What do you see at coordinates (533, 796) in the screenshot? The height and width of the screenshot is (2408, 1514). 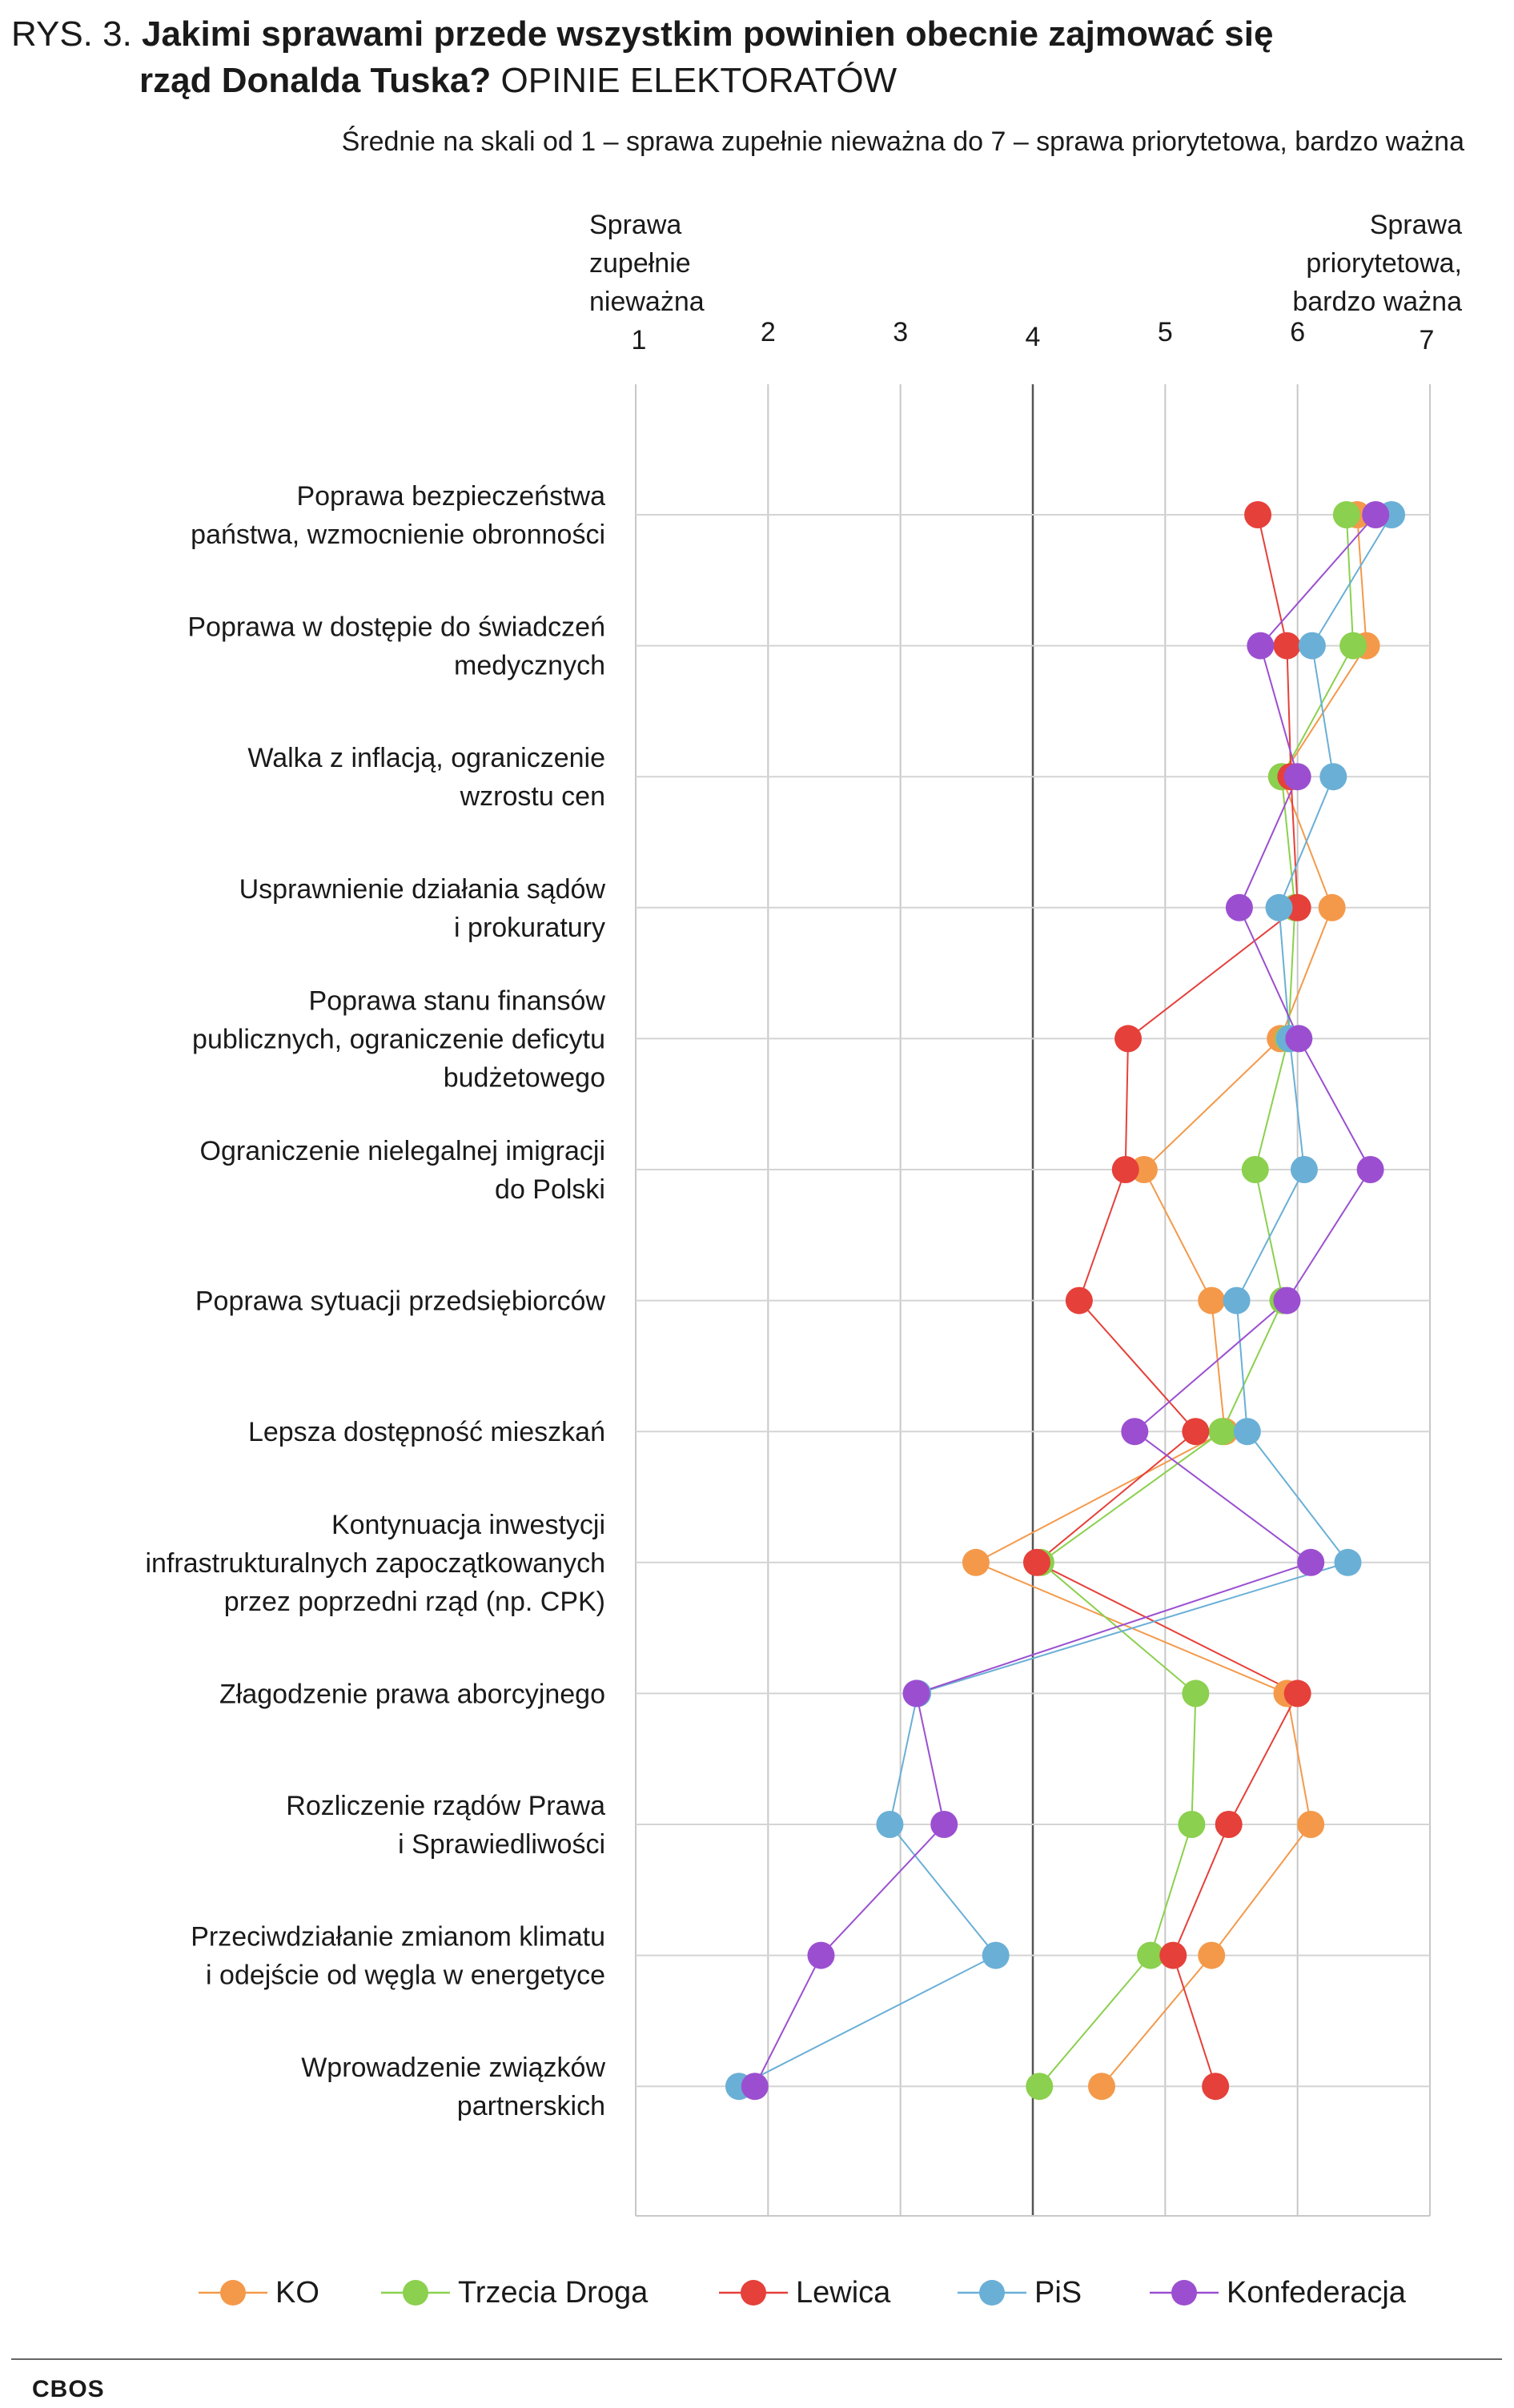 I see `category-label: wzrostu cen` at bounding box center [533, 796].